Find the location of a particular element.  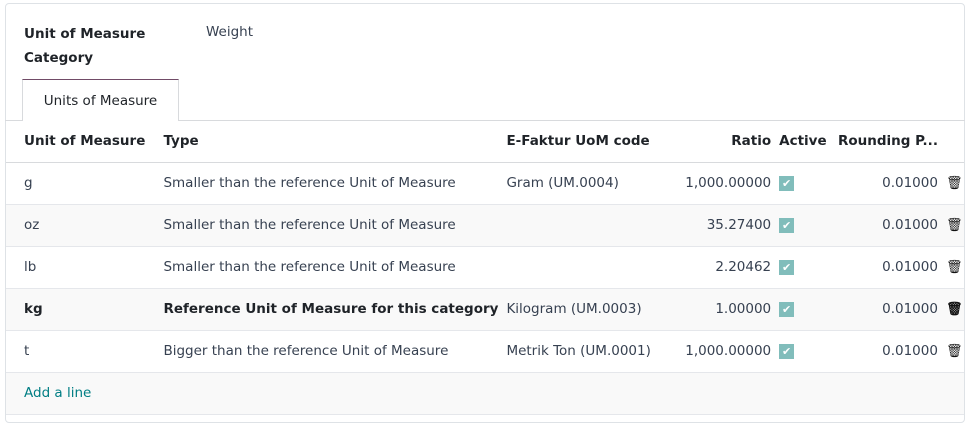

col-efaktur: E-Faktur UoM code is located at coordinates (585, 142).